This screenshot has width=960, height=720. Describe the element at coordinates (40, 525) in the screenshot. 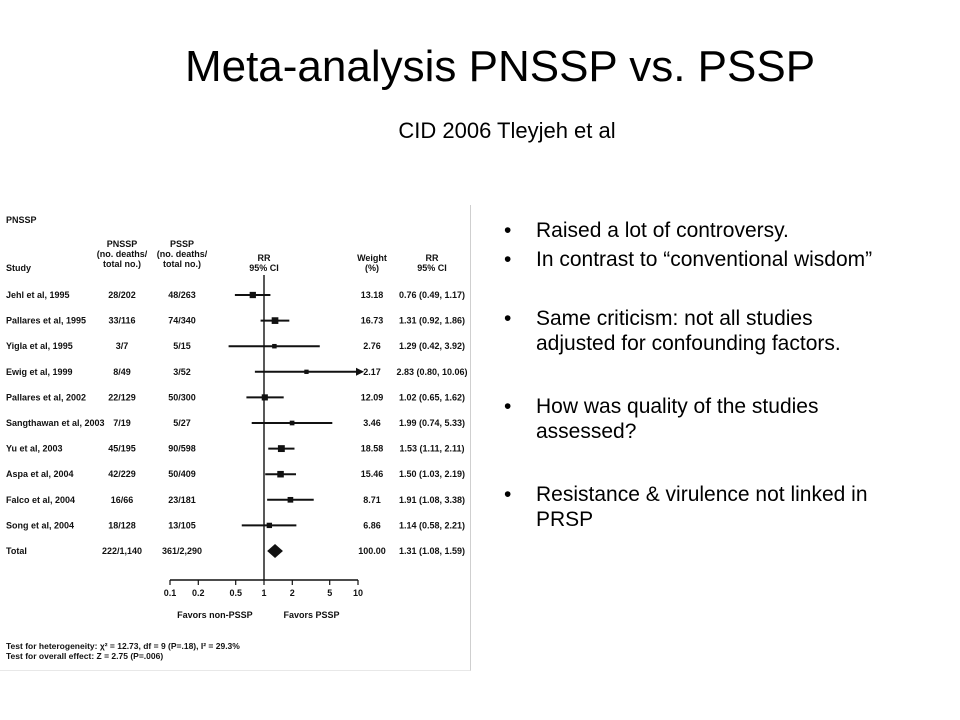

I see `study-label: Song et al, 2004` at that location.